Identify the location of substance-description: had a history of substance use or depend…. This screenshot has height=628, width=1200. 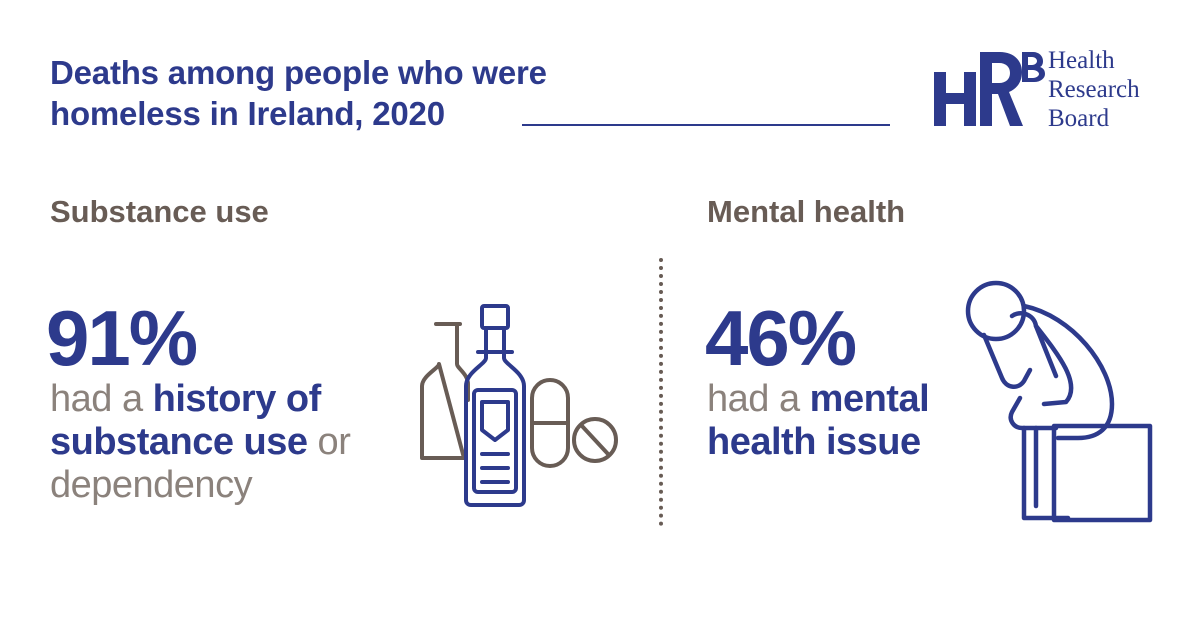
(230, 442).